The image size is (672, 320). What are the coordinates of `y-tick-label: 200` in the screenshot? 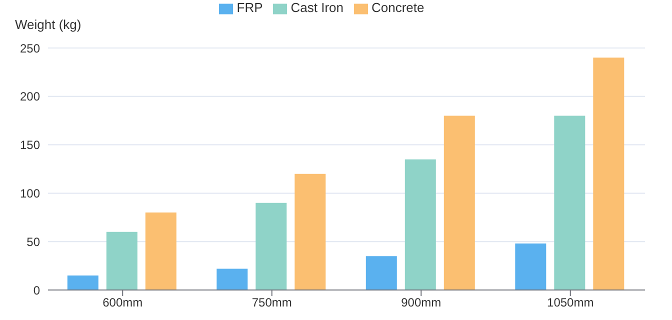 It's located at (30, 97).